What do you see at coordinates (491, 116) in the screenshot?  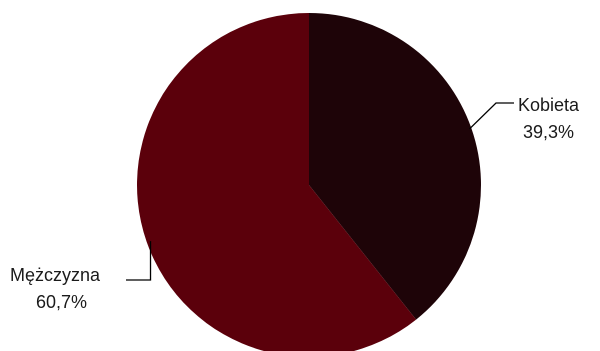 I see `leader-line-kobieta` at bounding box center [491, 116].